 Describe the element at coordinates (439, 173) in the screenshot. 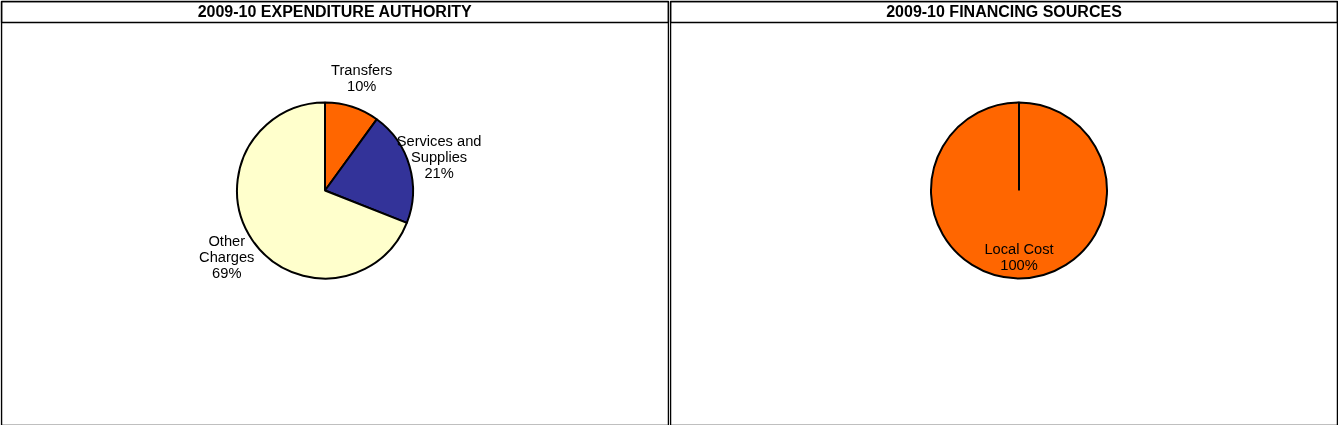

I see `data-label: 21%` at that location.